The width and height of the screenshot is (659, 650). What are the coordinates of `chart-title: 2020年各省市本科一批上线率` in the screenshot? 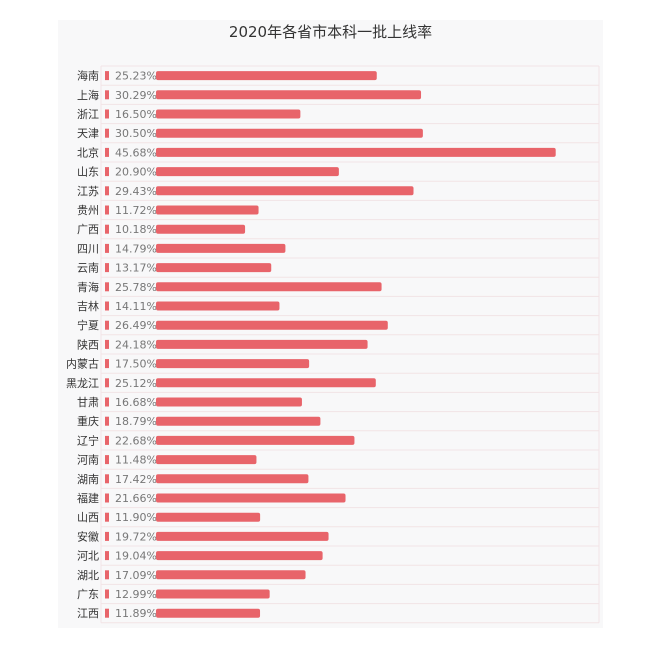 It's located at (330, 32).